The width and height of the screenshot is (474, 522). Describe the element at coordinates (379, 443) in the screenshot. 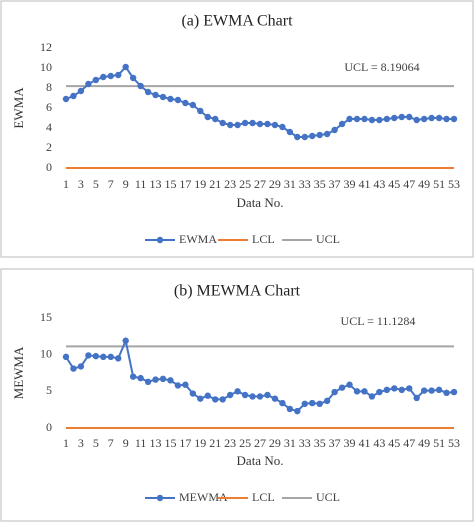

I see `x-tick-label: 43` at that location.